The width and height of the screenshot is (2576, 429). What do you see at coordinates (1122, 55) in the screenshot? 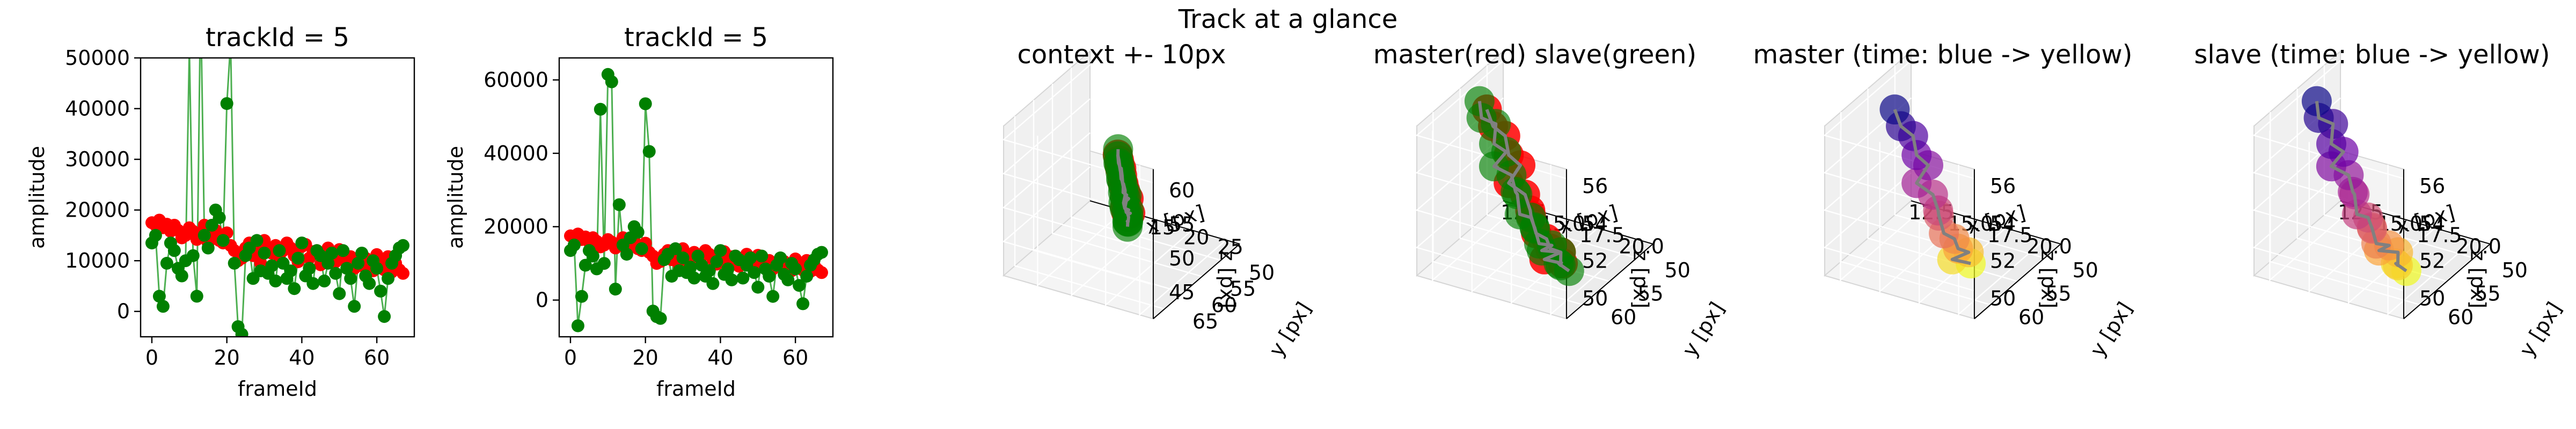
I see `plot-title: context +- 10px` at bounding box center [1122, 55].